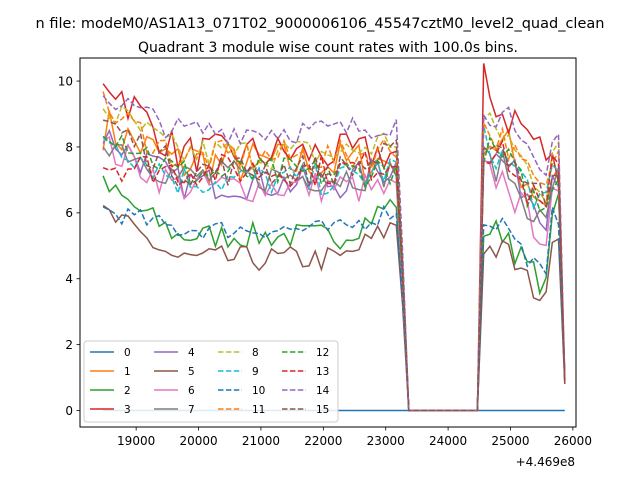  Describe the element at coordinates (127, 353) in the screenshot. I see `legend-label-0: 0` at that location.